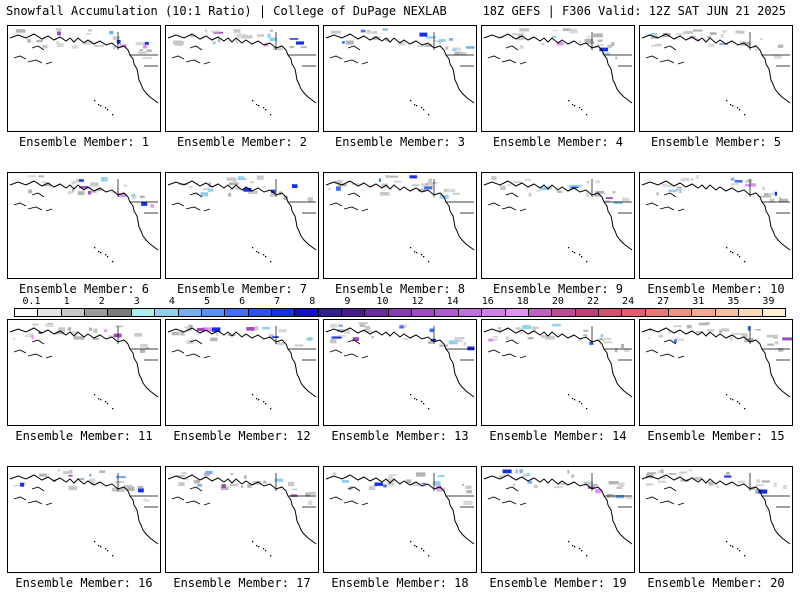 The width and height of the screenshot is (800, 600). I want to click on colorbar-label: 4, so click(171, 301).